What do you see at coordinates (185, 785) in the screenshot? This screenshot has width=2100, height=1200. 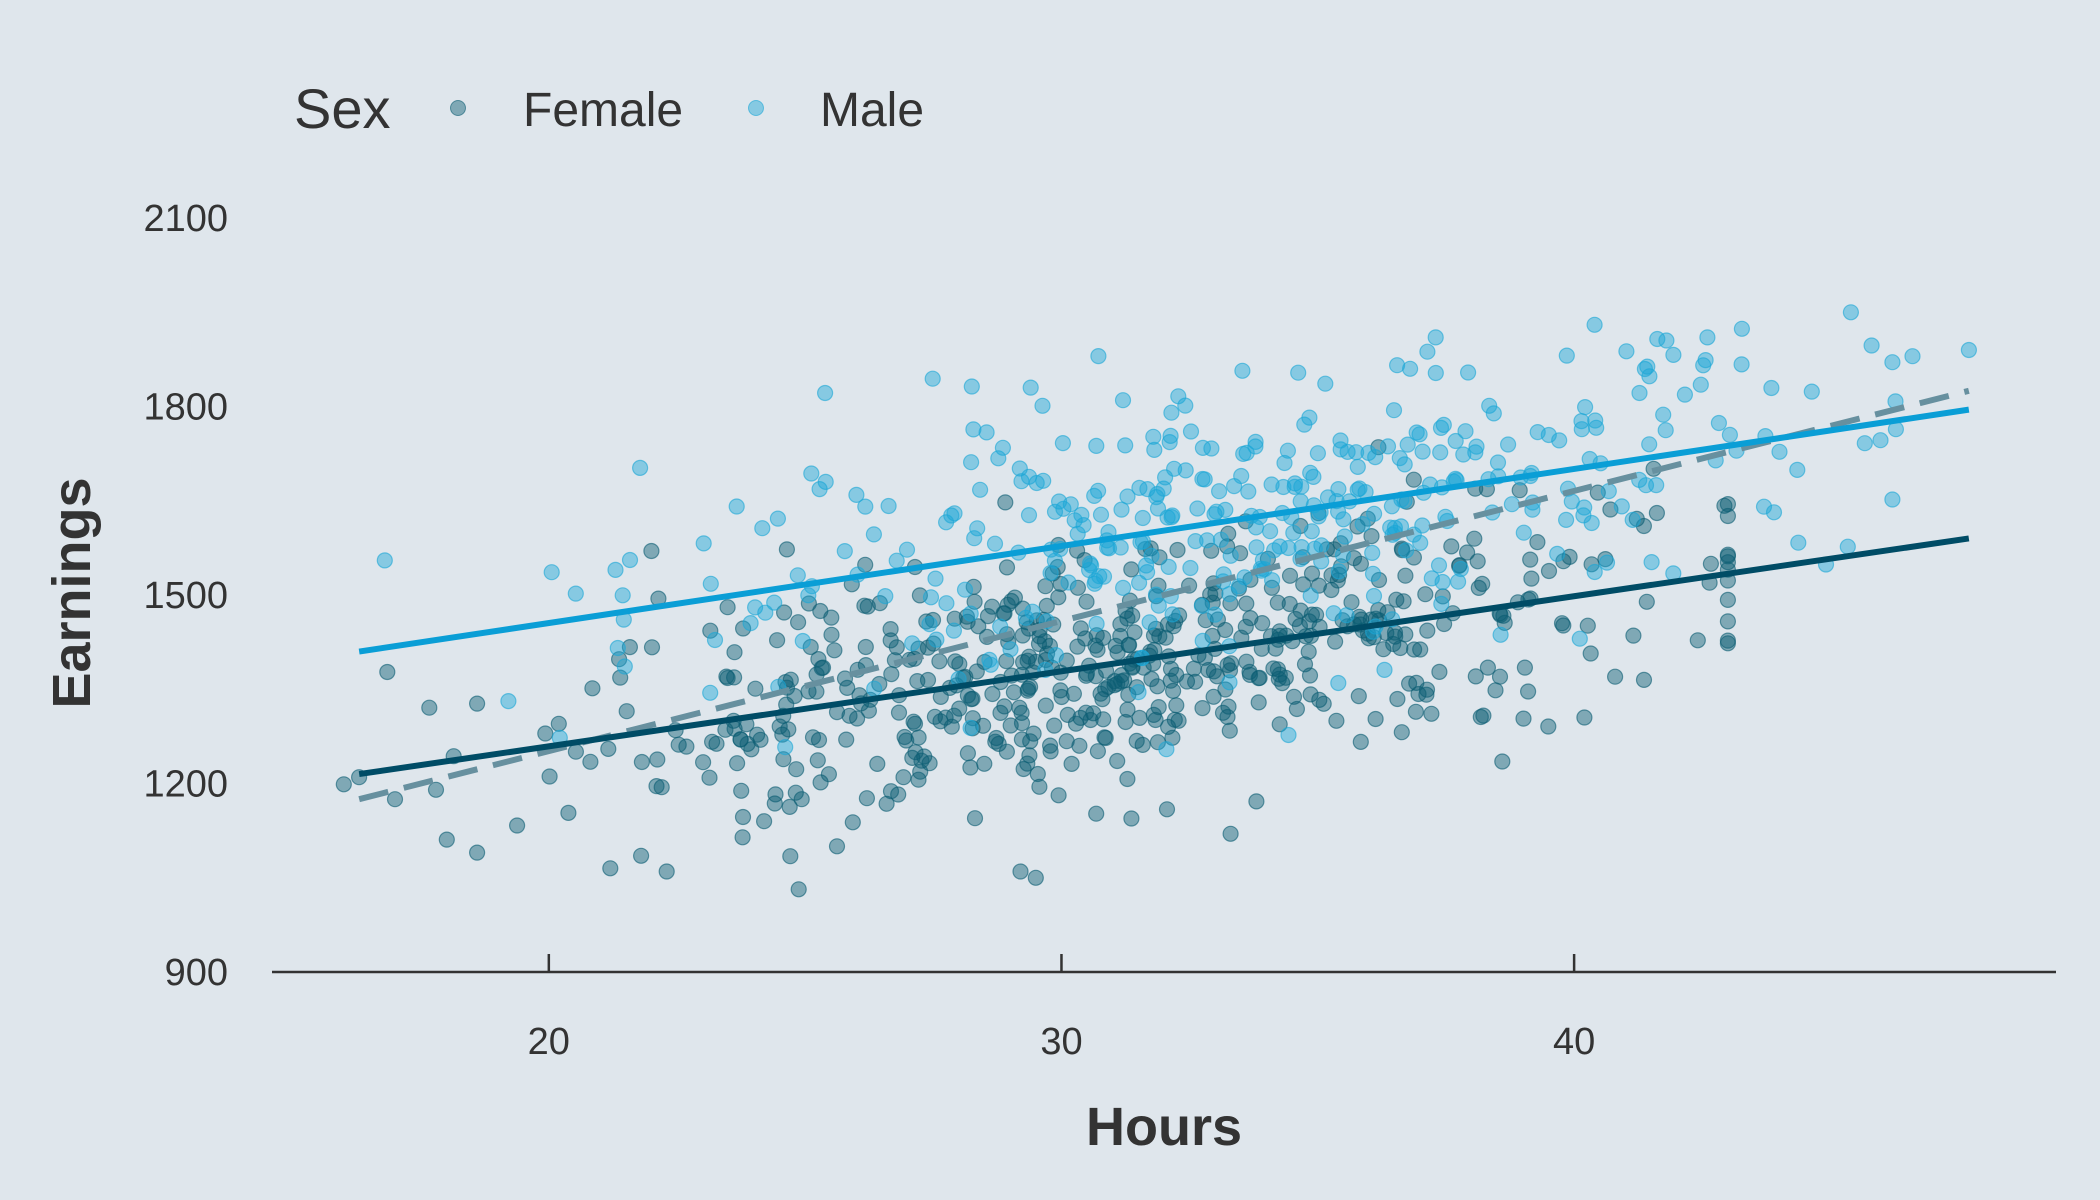 I see `y-tick-label: 1200` at bounding box center [185, 785].